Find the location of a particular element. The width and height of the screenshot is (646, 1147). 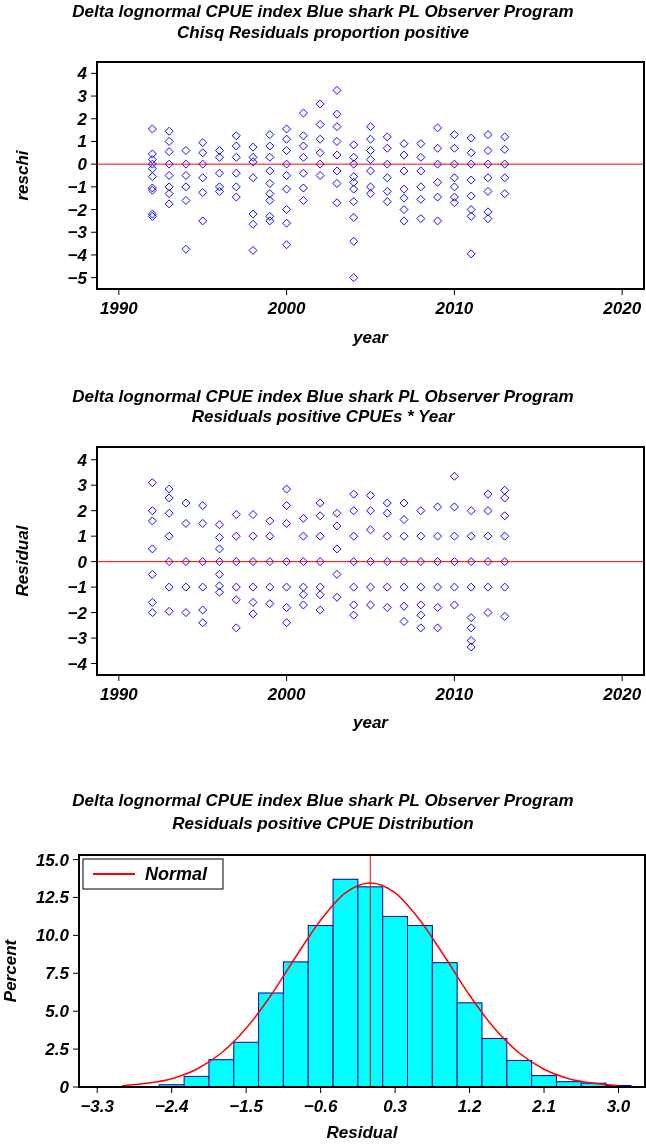

y-tick-label: −5 is located at coordinates (77, 278).